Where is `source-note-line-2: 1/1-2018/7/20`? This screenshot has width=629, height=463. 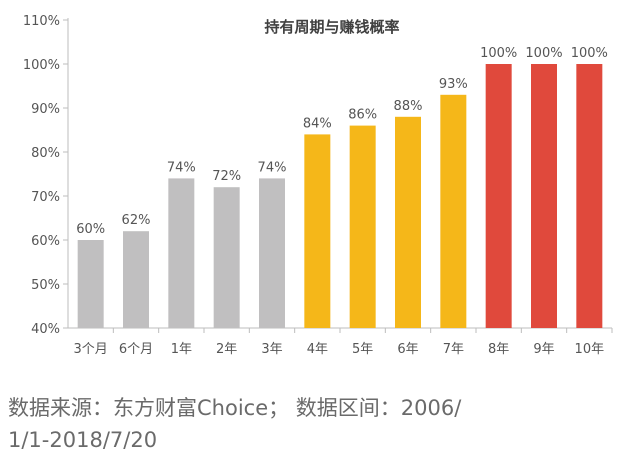 source-note-line-2: 1/1-2018/7/20 is located at coordinates (83, 440).